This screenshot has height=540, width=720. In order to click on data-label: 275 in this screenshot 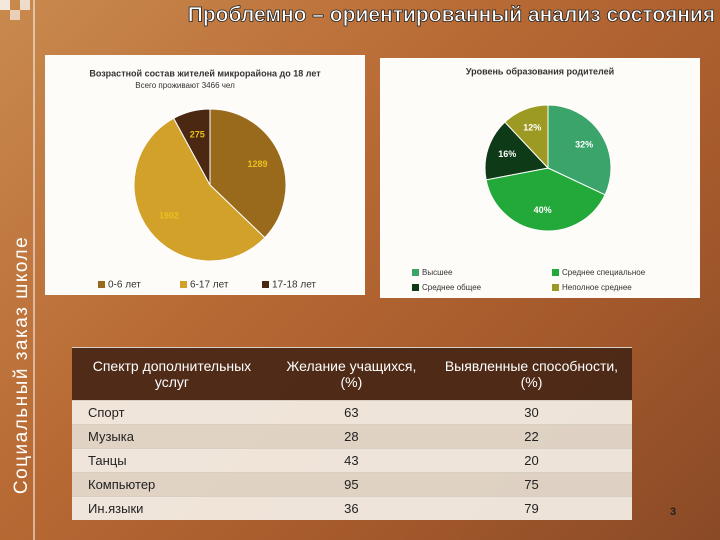, I will do `click(197, 134)`.